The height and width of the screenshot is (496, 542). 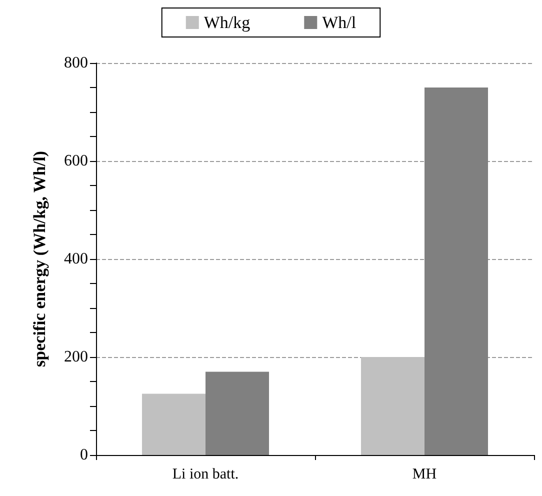 What do you see at coordinates (227, 22) in the screenshot?
I see `legend-label: Wh/kg` at bounding box center [227, 22].